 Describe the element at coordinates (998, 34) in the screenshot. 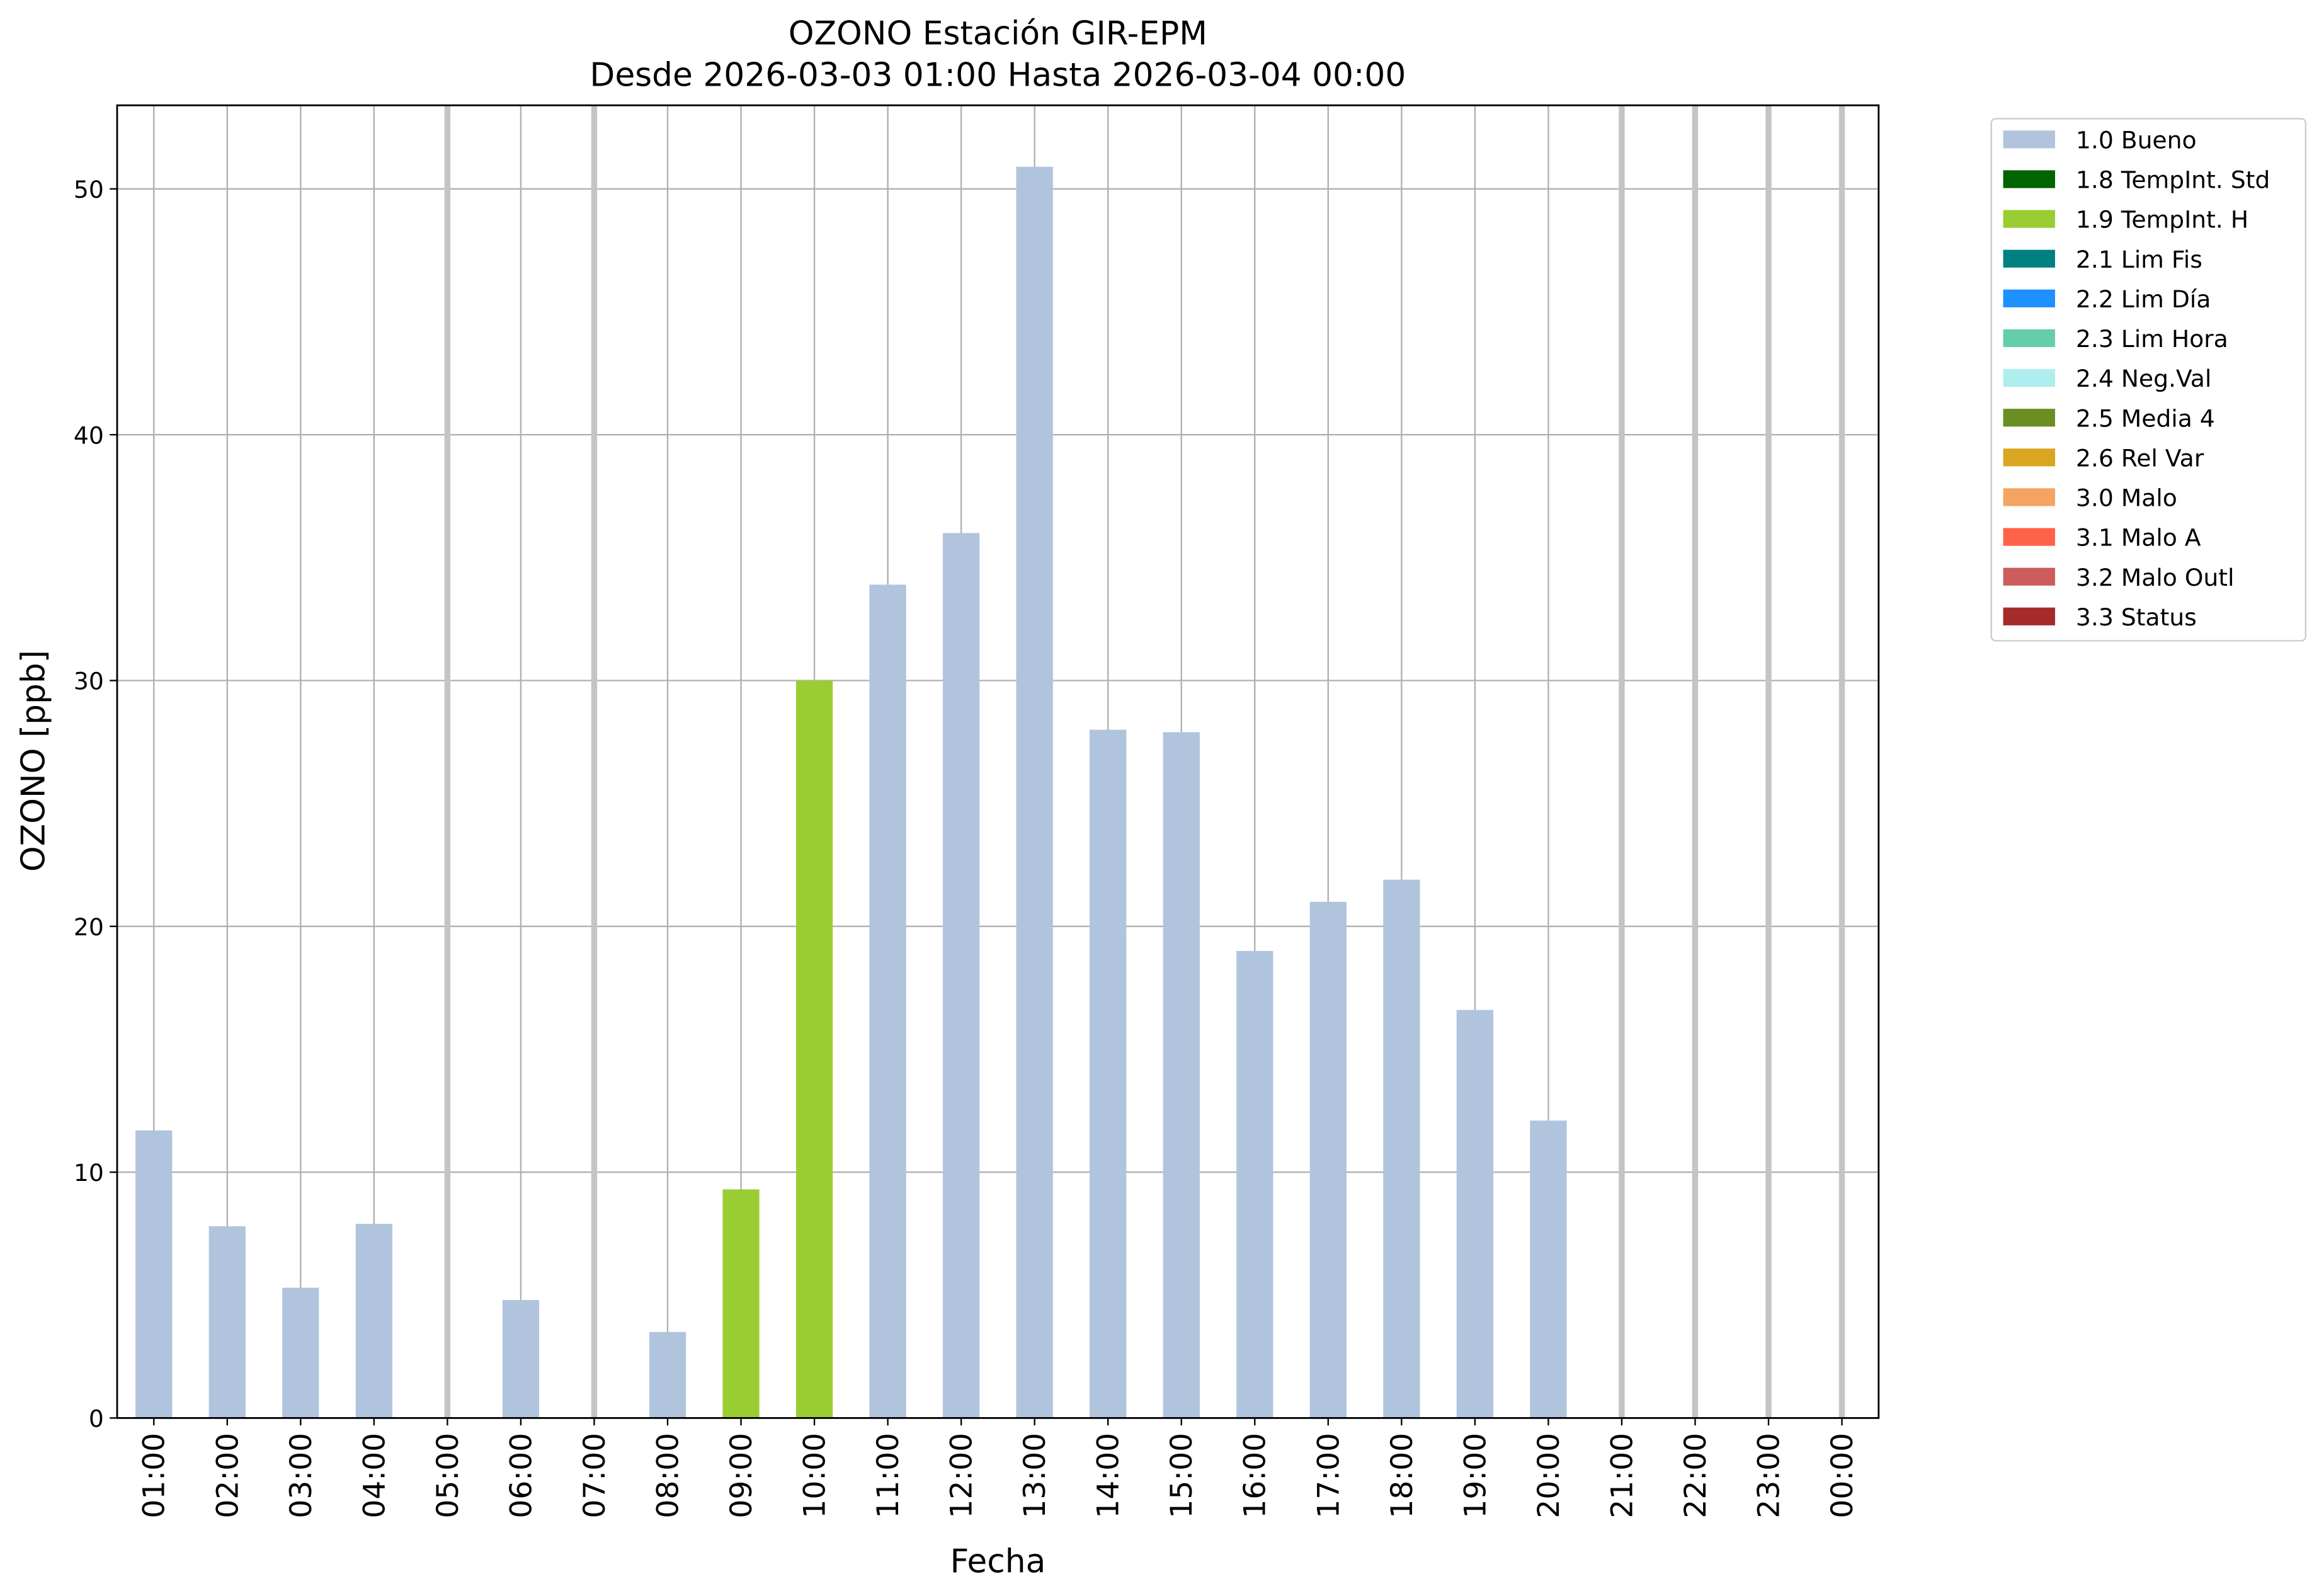

I see `chart-title: OZONO Estación GIR-EPM` at that location.